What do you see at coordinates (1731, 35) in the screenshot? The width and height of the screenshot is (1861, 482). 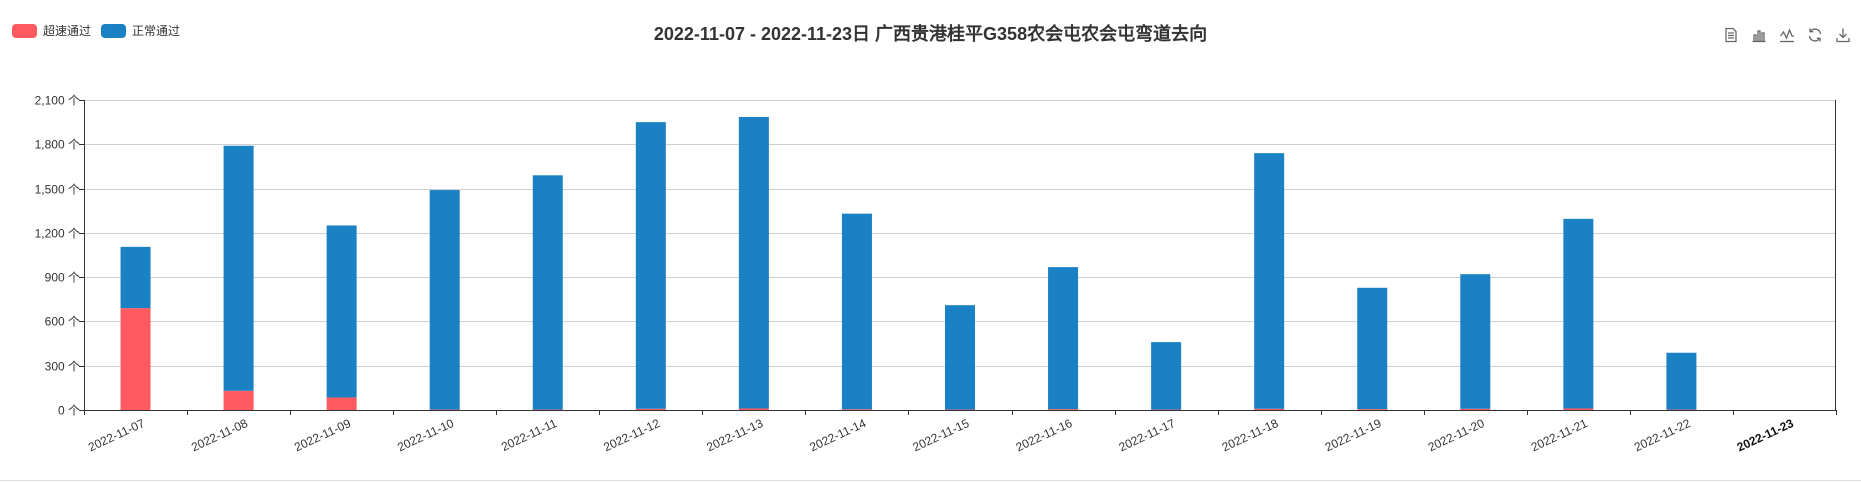 I see `data-view-icon` at bounding box center [1731, 35].